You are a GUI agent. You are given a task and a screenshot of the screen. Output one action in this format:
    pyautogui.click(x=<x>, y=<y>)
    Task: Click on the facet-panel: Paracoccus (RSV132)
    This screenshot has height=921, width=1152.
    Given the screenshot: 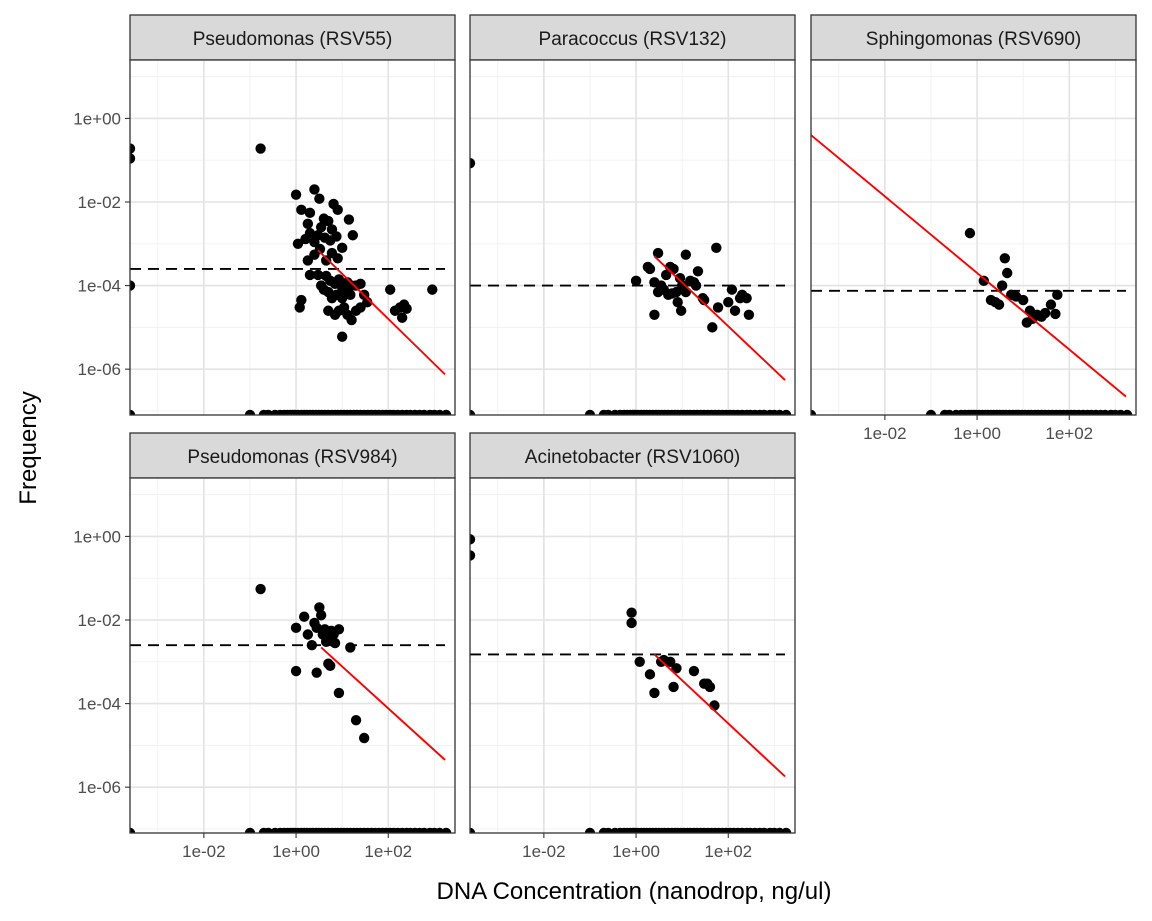 What is the action you would take?
    pyautogui.click(x=632, y=215)
    